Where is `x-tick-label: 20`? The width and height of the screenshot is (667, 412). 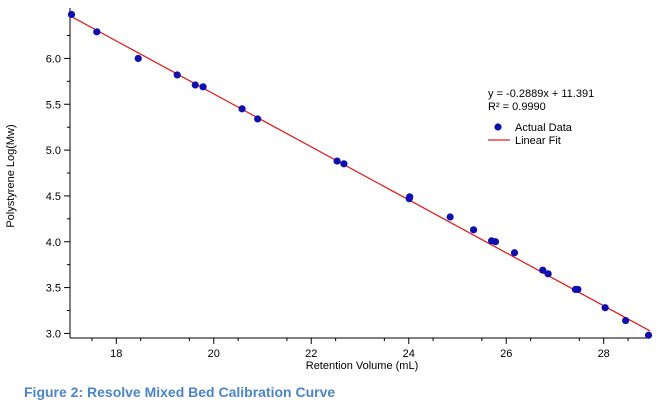
x-tick-label: 20 is located at coordinates (214, 354).